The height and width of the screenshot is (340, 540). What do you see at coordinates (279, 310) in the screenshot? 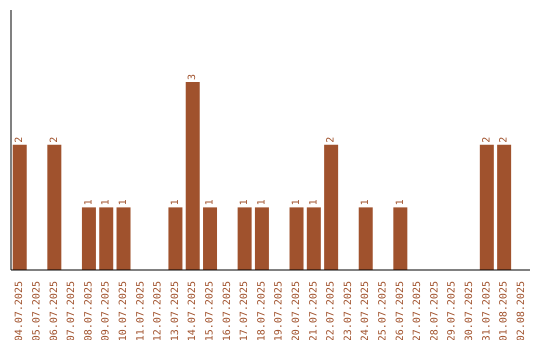
I see `x-tick-label: 19.07.2025` at bounding box center [279, 310].